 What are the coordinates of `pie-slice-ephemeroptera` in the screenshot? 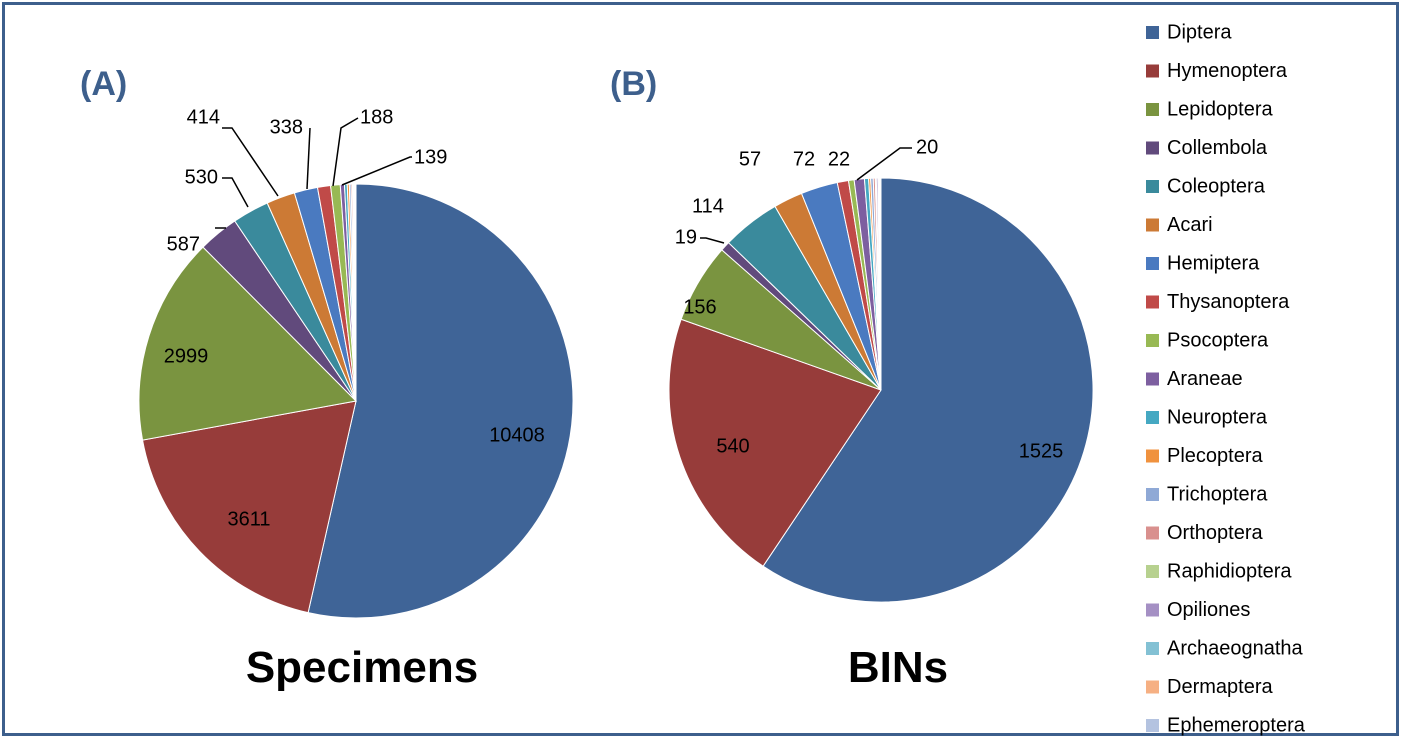 It's located at (880, 284).